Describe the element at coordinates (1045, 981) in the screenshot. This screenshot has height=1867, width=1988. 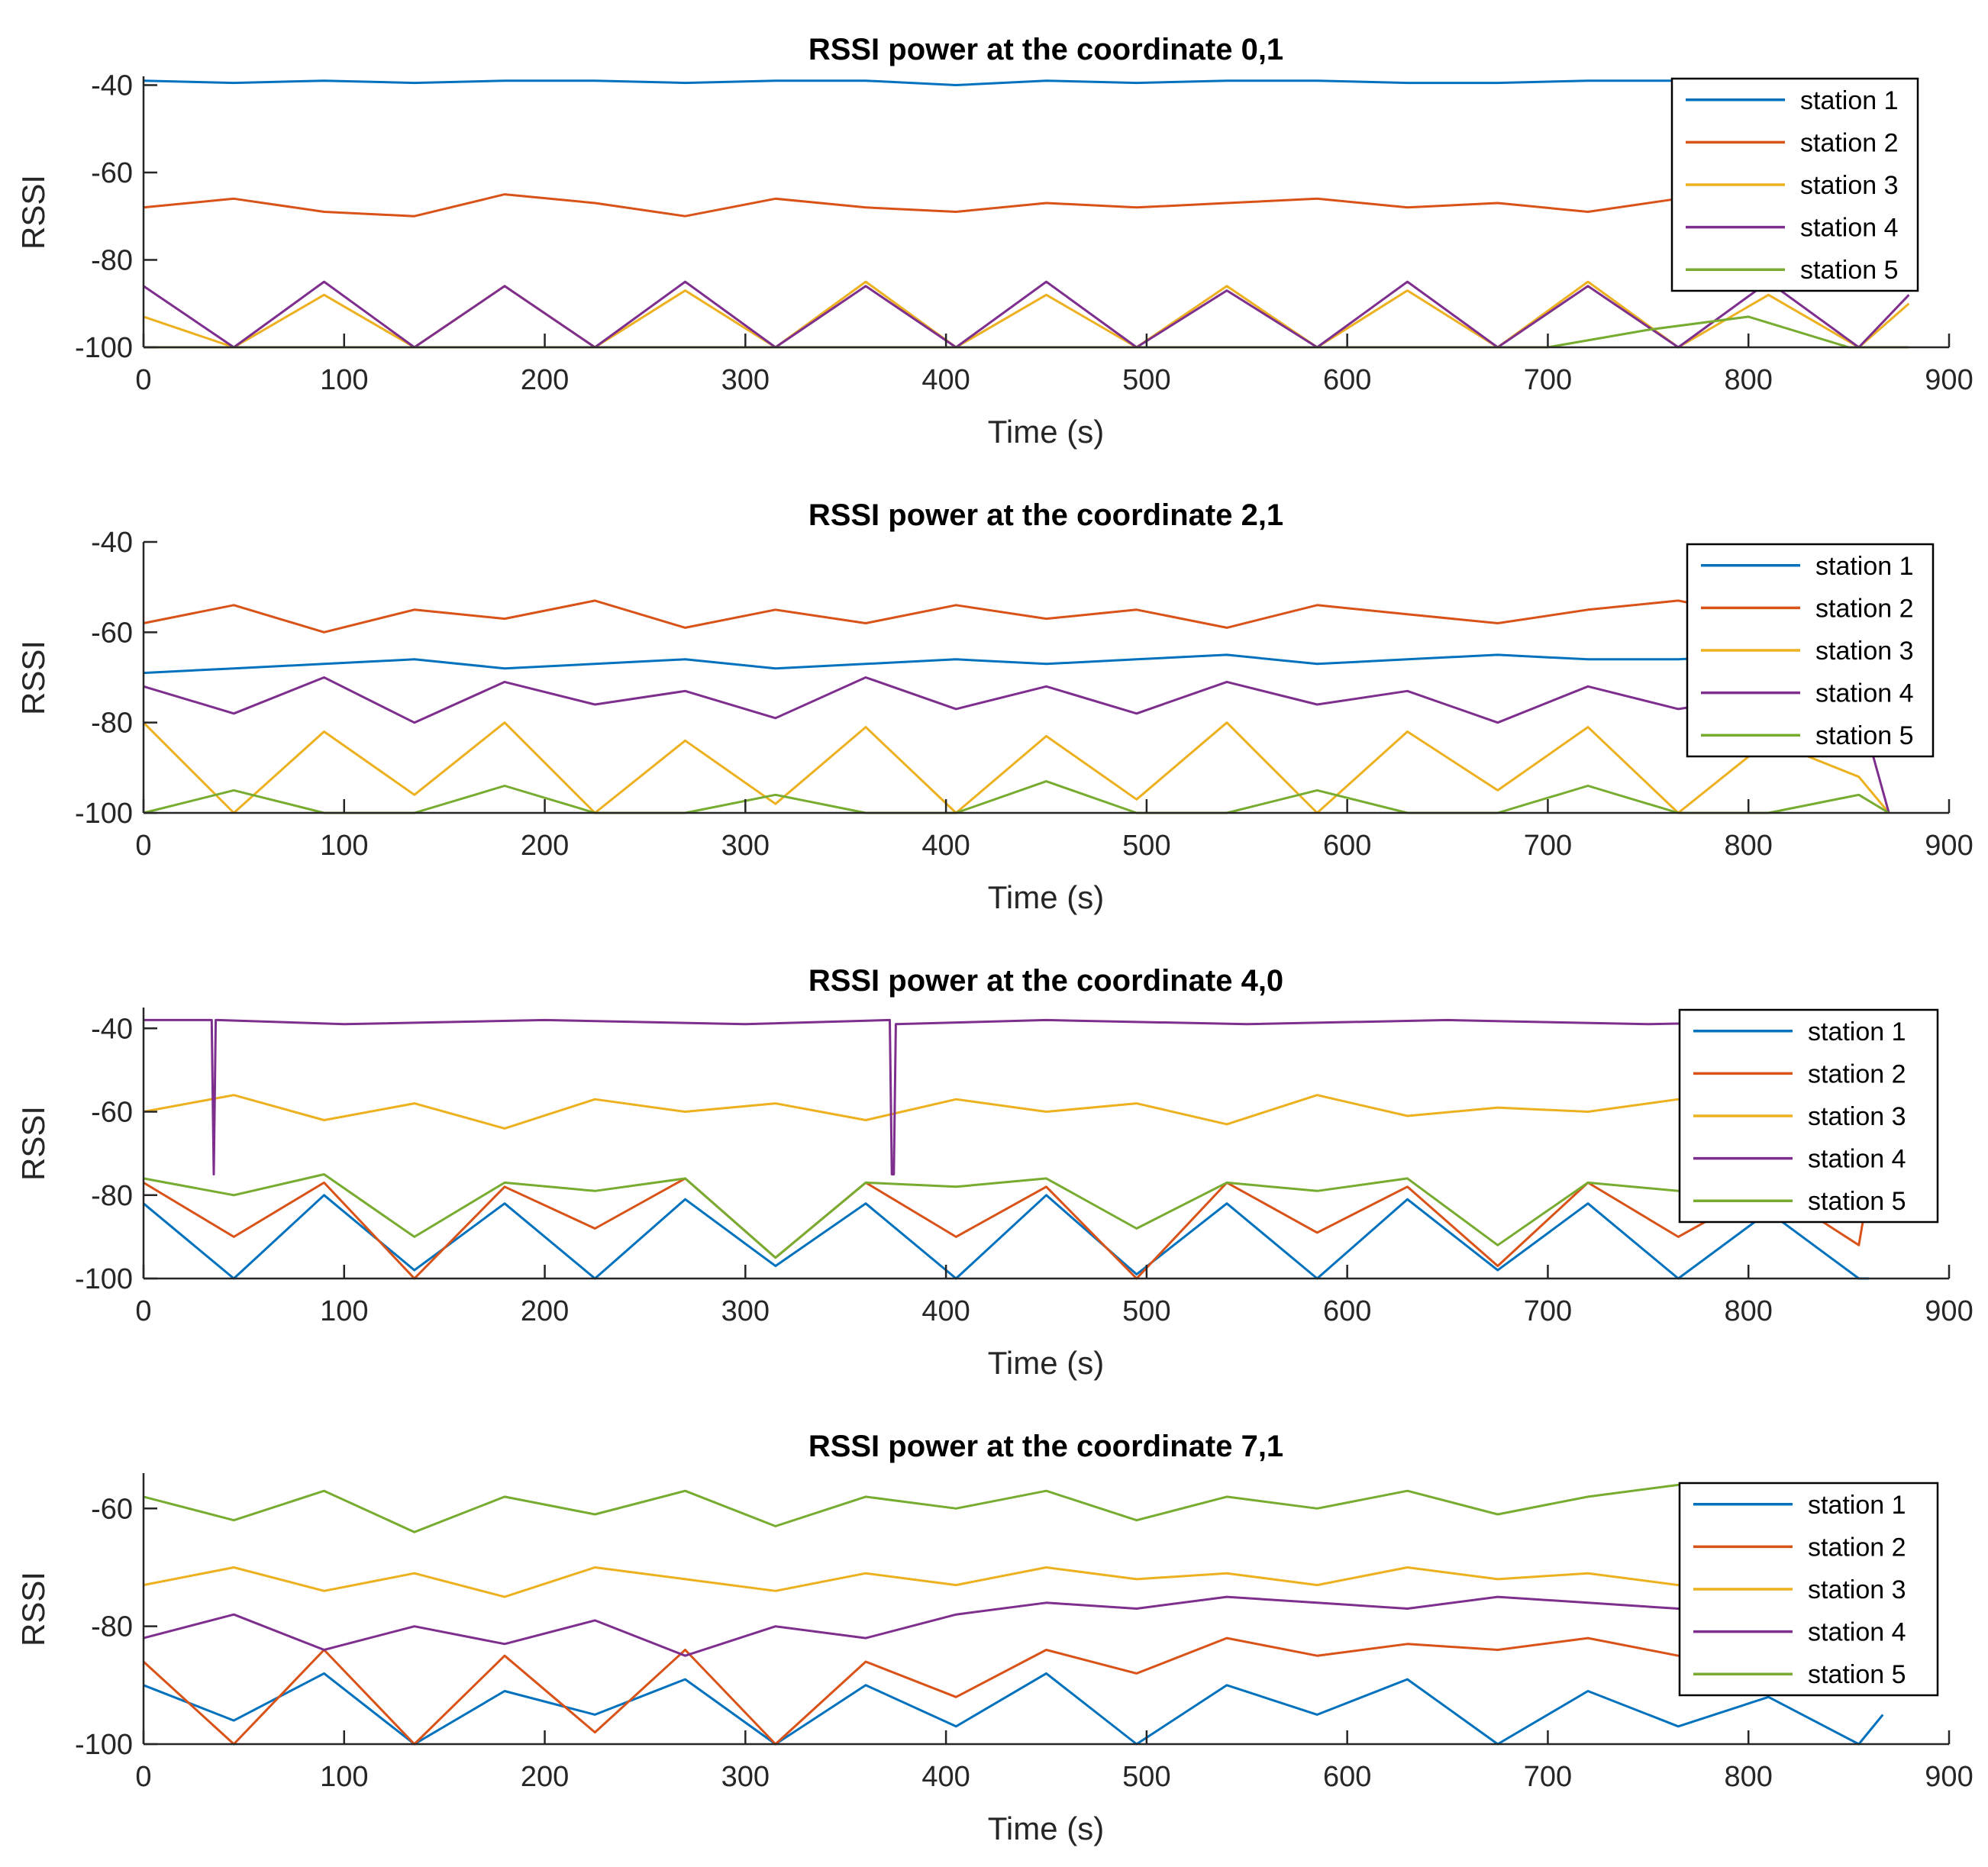
I see `chart-title: RSSI power at the coordinate 4,0` at that location.